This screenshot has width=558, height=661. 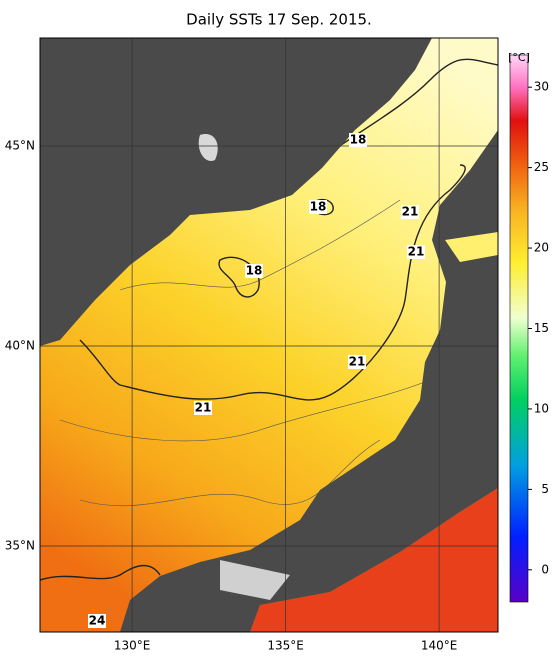 What do you see at coordinates (545, 569) in the screenshot?
I see `colorbar-tick-label: 0` at bounding box center [545, 569].